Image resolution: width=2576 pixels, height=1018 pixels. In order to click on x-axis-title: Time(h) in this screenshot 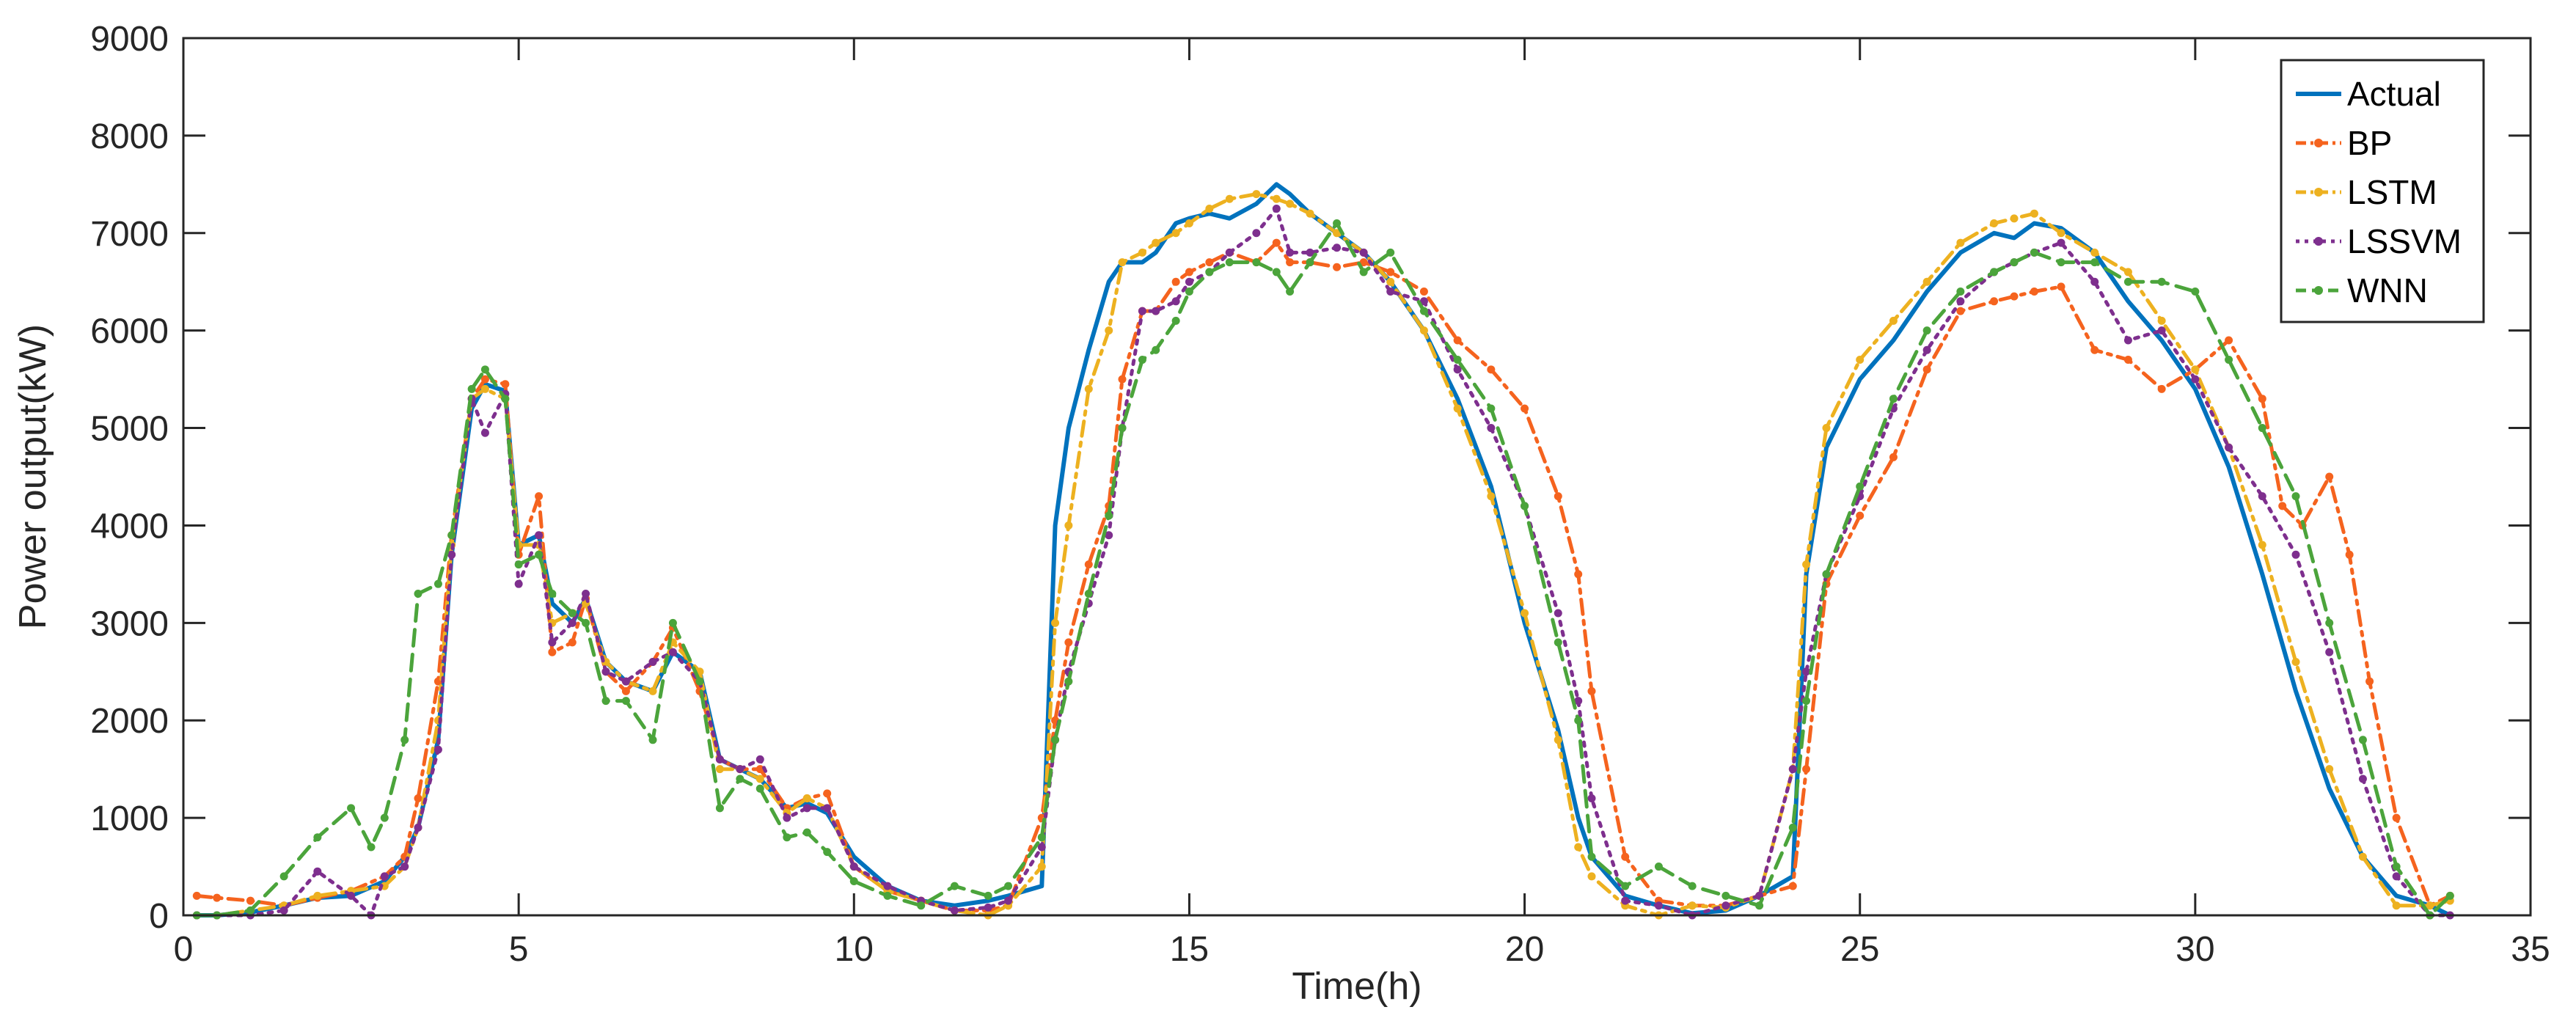, I will do `click(1356, 986)`.